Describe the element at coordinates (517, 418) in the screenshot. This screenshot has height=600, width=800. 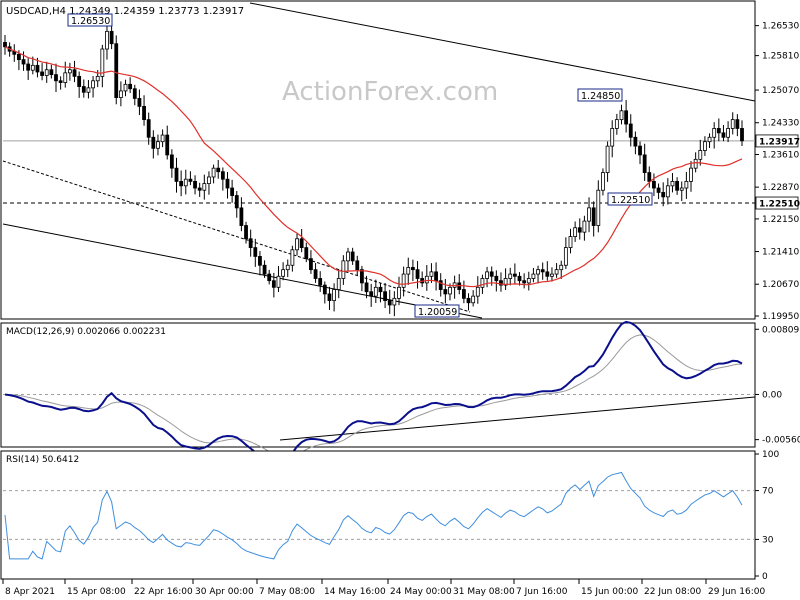
I see `macd-trendline` at that location.